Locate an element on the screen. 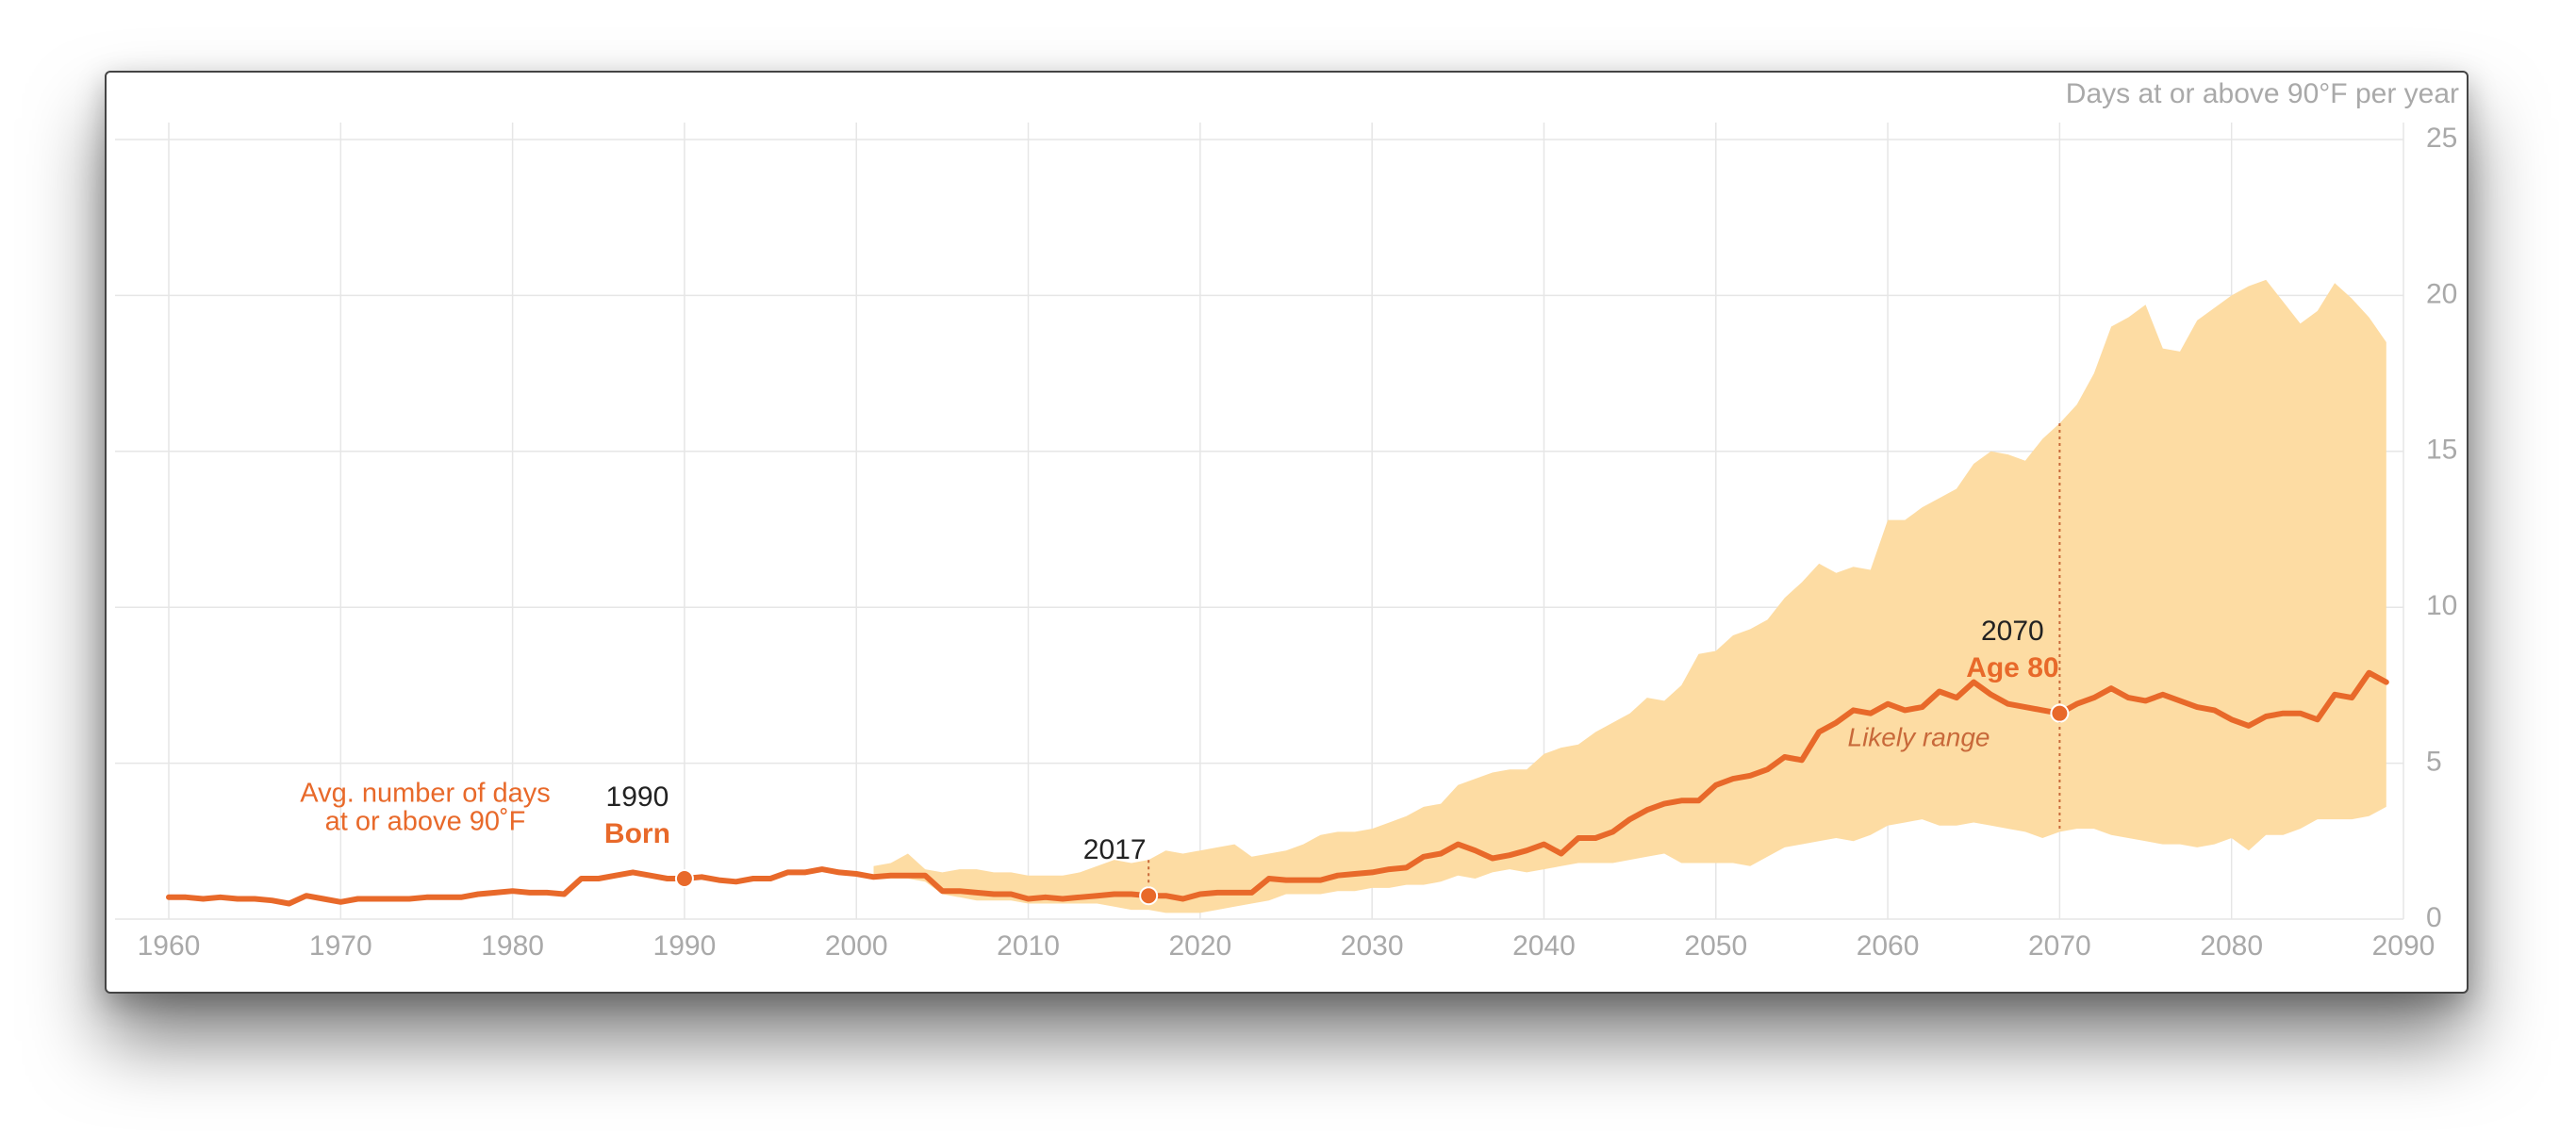 Image resolution: width=2576 pixels, height=1135 pixels. x-tick-label: 2000 is located at coordinates (856, 946).